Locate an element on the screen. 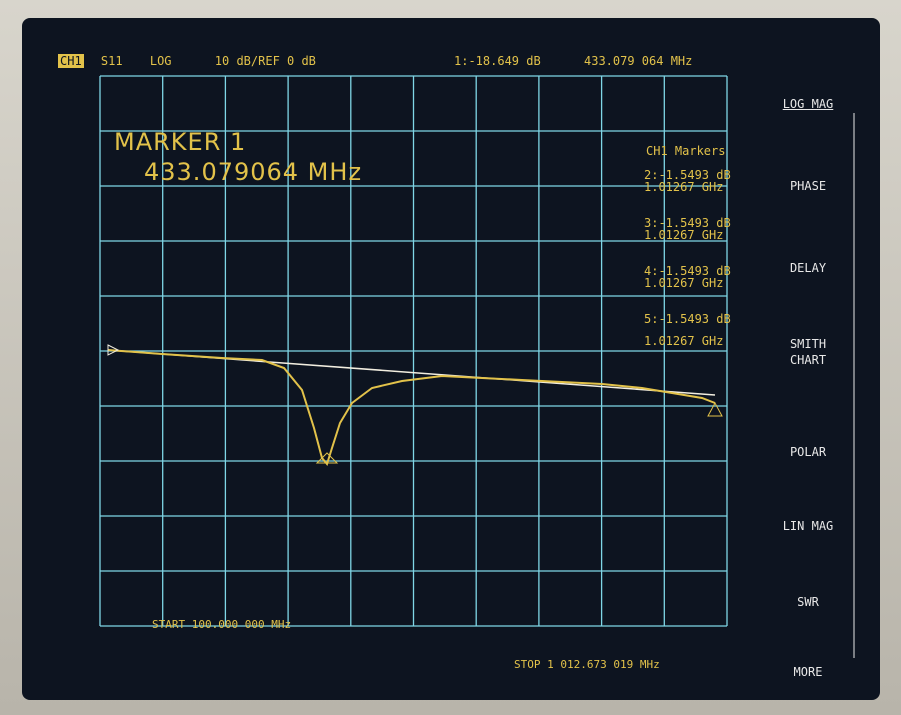  markers-title: CH1 Markers is located at coordinates (686, 151).